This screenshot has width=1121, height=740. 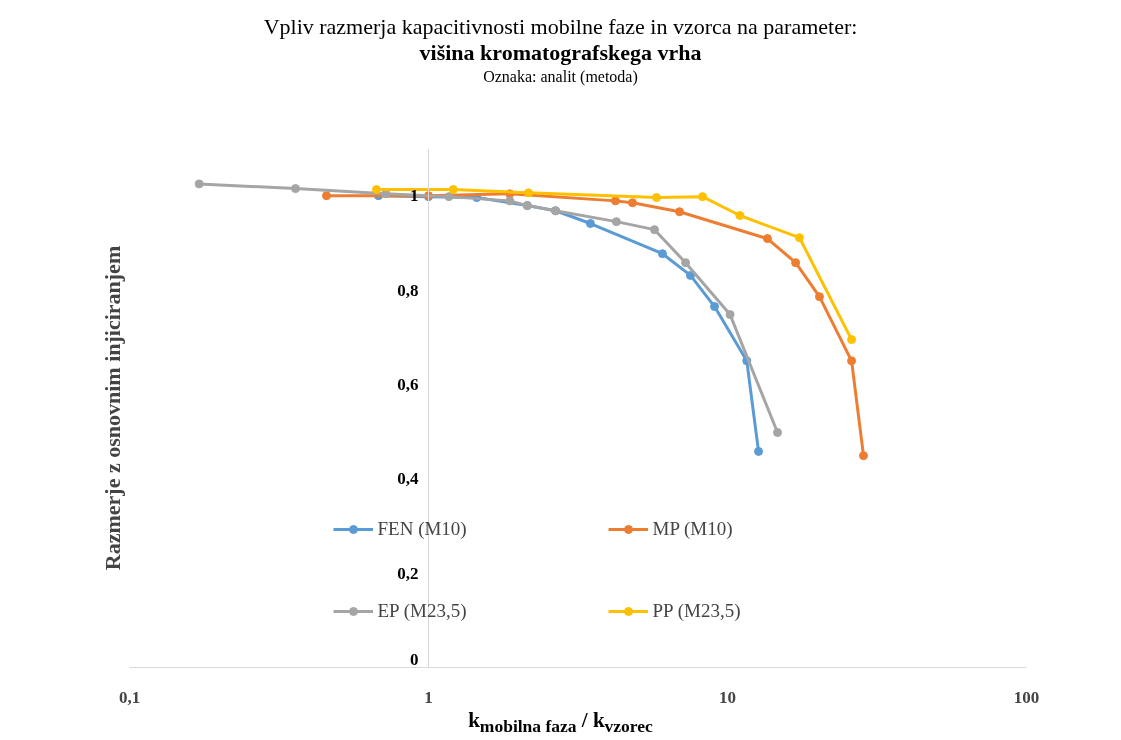 I want to click on x-tick-label: 10, so click(x=727, y=697).